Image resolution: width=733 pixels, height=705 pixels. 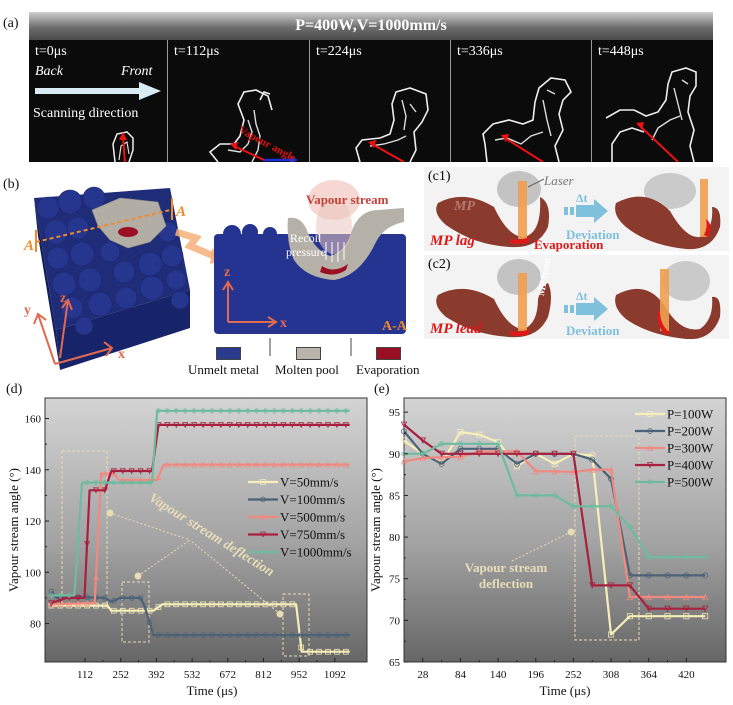 I want to click on y-tick-label: 85, so click(x=395, y=496).